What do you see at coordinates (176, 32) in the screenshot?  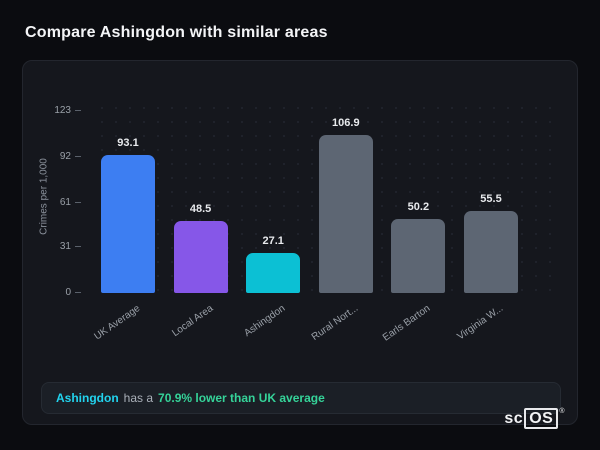 I see `page-title: Compare Ashingdon with similar areas` at bounding box center [176, 32].